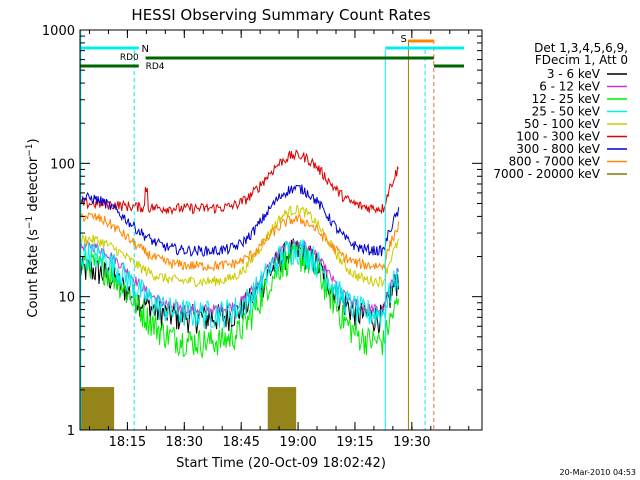  What do you see at coordinates (581, 48) in the screenshot?
I see `legend-header-line-1: Det 1,3,4,5,6,9,` at bounding box center [581, 48].